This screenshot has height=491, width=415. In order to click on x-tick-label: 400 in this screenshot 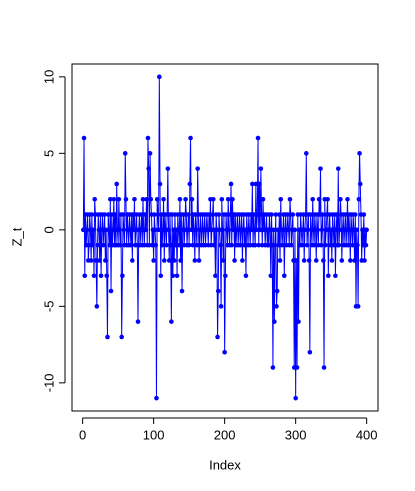, I will do `click(367, 434)`.